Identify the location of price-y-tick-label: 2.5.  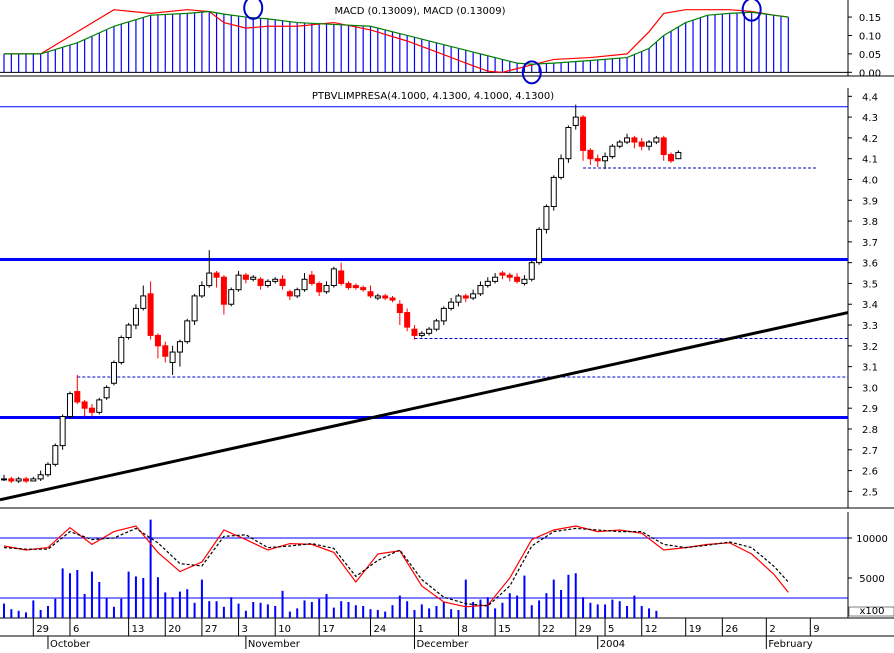
(870, 492).